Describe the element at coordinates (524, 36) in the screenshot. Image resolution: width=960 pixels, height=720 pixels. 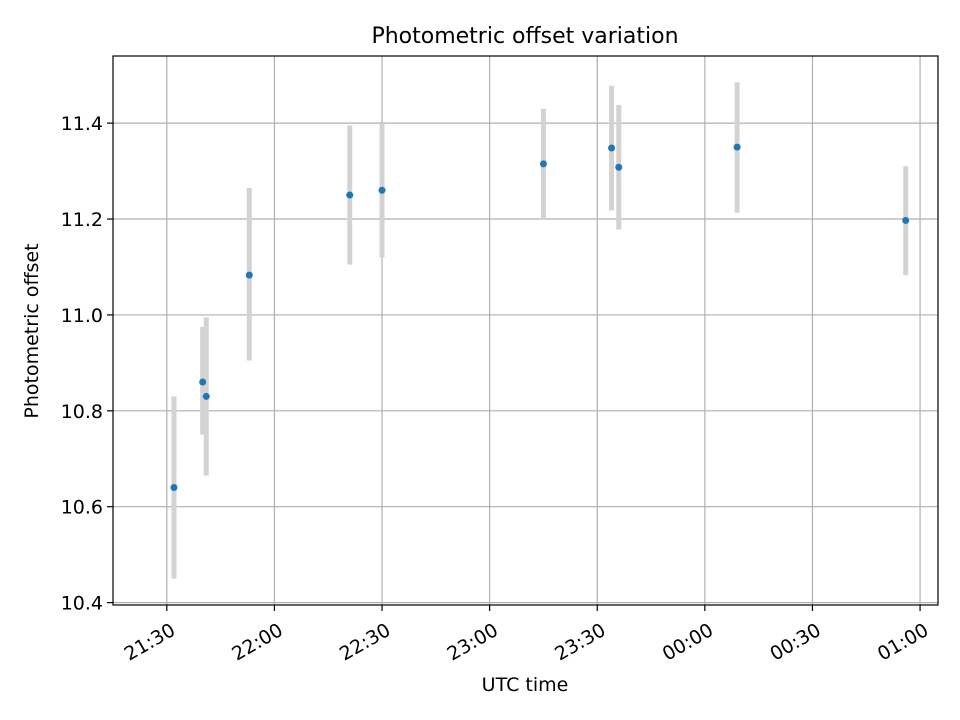
I see `chart-title: Photometric offset variation` at that location.